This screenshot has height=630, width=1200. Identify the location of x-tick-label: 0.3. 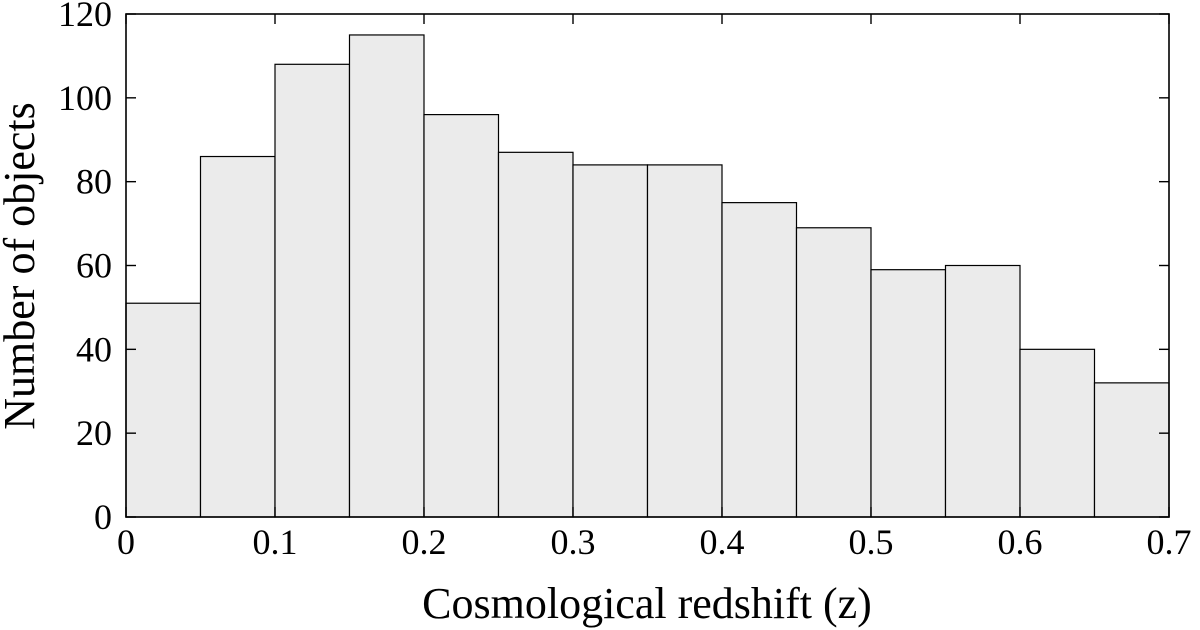
(573, 542).